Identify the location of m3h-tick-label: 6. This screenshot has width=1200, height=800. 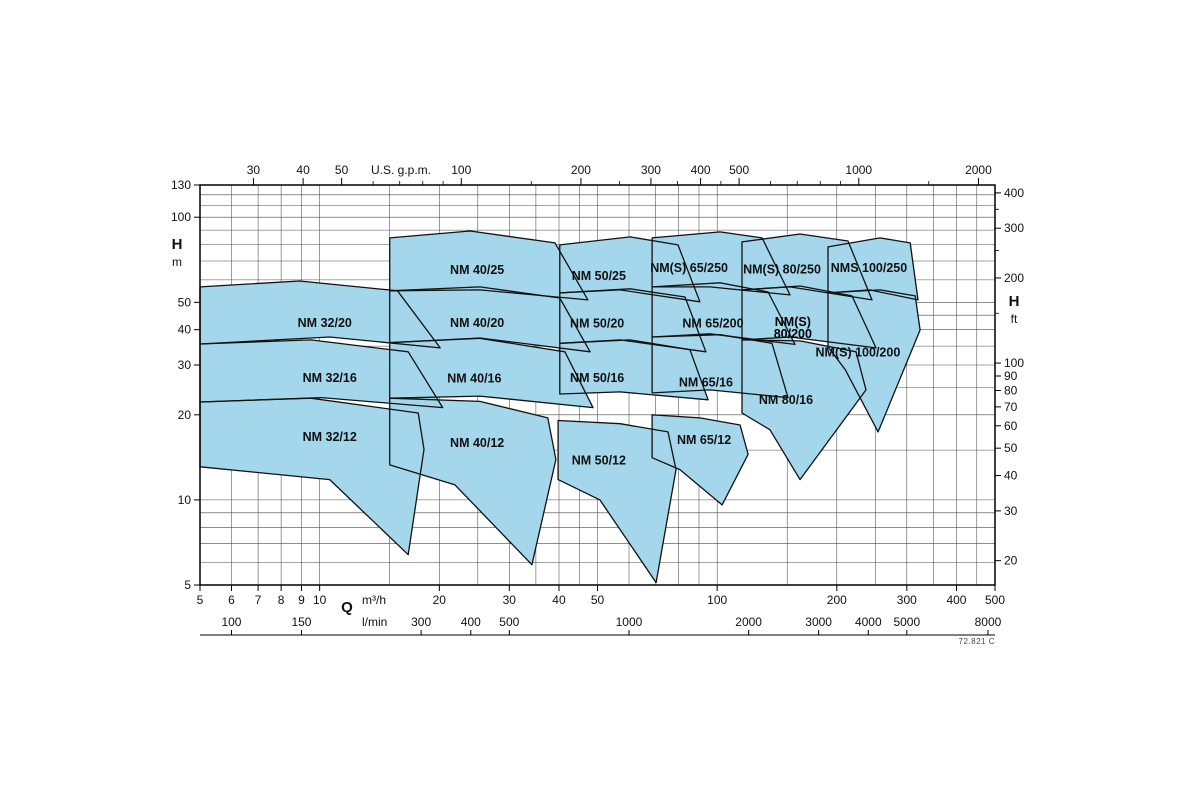
(231, 600).